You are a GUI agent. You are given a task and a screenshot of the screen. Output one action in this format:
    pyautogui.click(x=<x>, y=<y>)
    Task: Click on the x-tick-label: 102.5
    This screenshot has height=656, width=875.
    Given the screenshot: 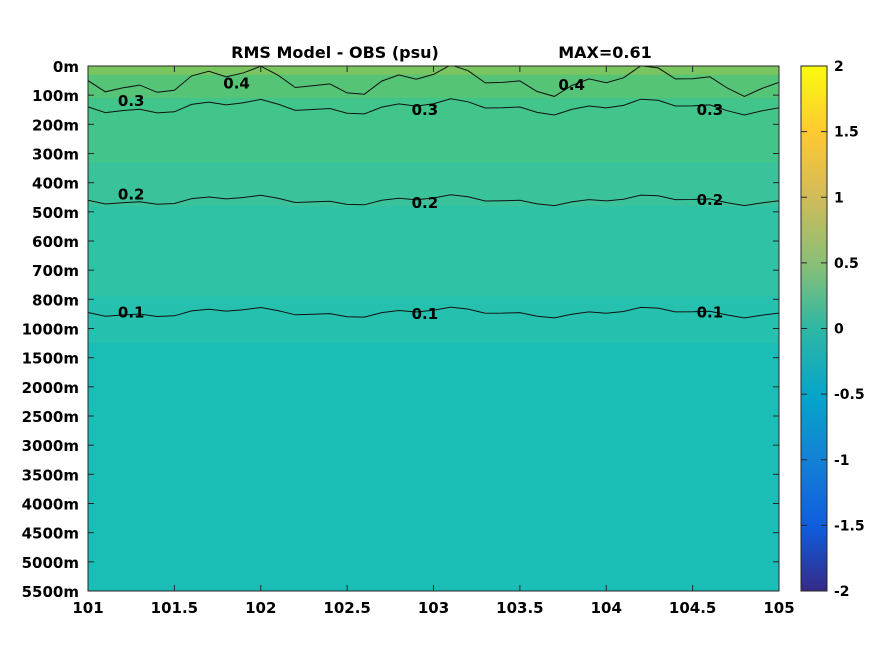 What is the action you would take?
    pyautogui.click(x=346, y=608)
    